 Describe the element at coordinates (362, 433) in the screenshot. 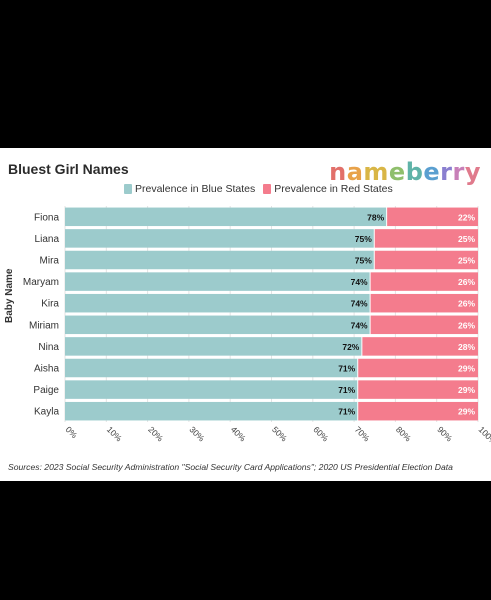

I see `x-tick-label: 70%` at that location.